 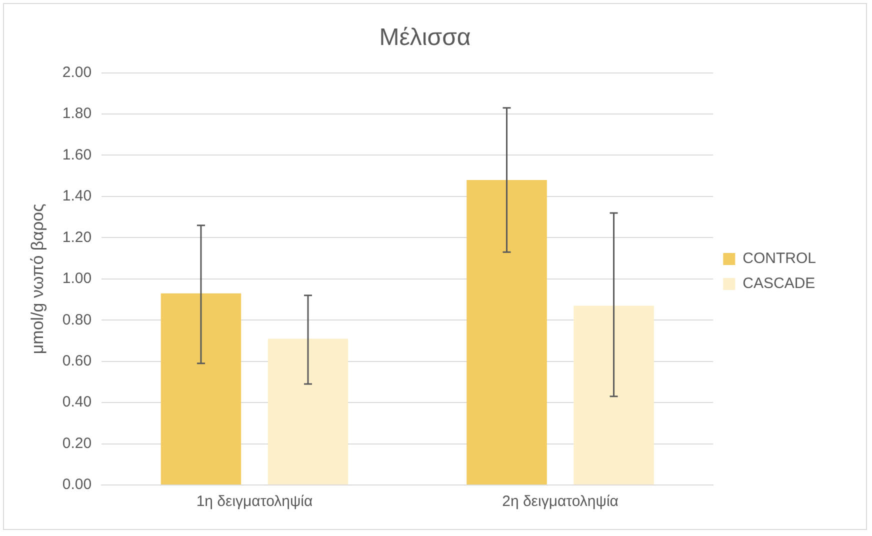 I want to click on y-tick-label: 1.80, so click(x=77, y=113).